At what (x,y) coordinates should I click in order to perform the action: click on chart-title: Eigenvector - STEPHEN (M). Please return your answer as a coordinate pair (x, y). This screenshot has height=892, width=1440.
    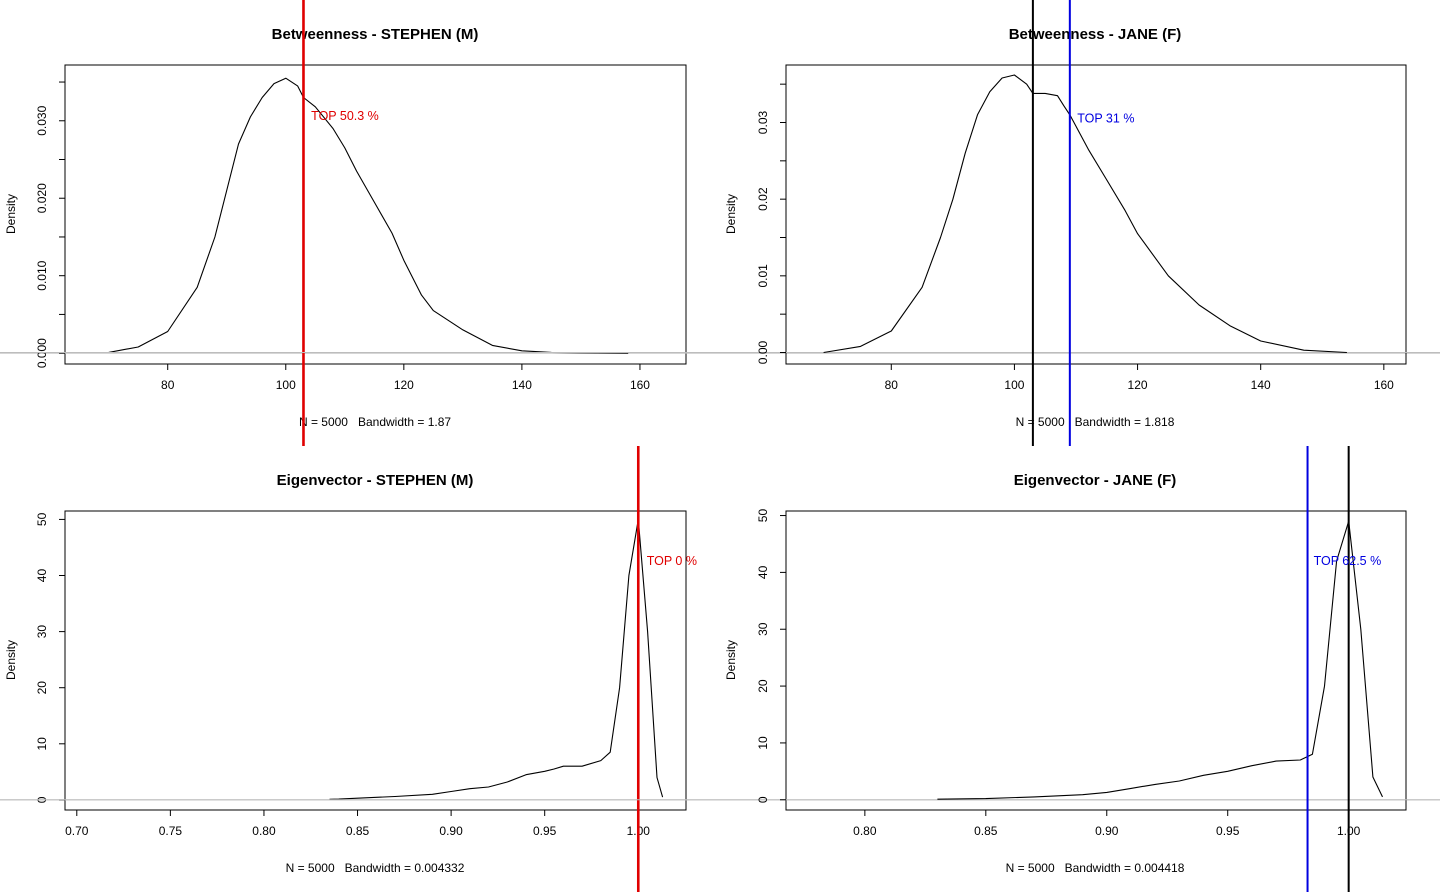
    Looking at the image, I should click on (375, 480).